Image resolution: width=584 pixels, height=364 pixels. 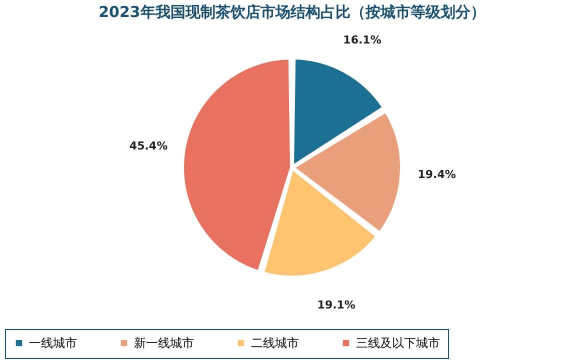 I want to click on legend-label: 三线及以下城市, so click(x=398, y=343).